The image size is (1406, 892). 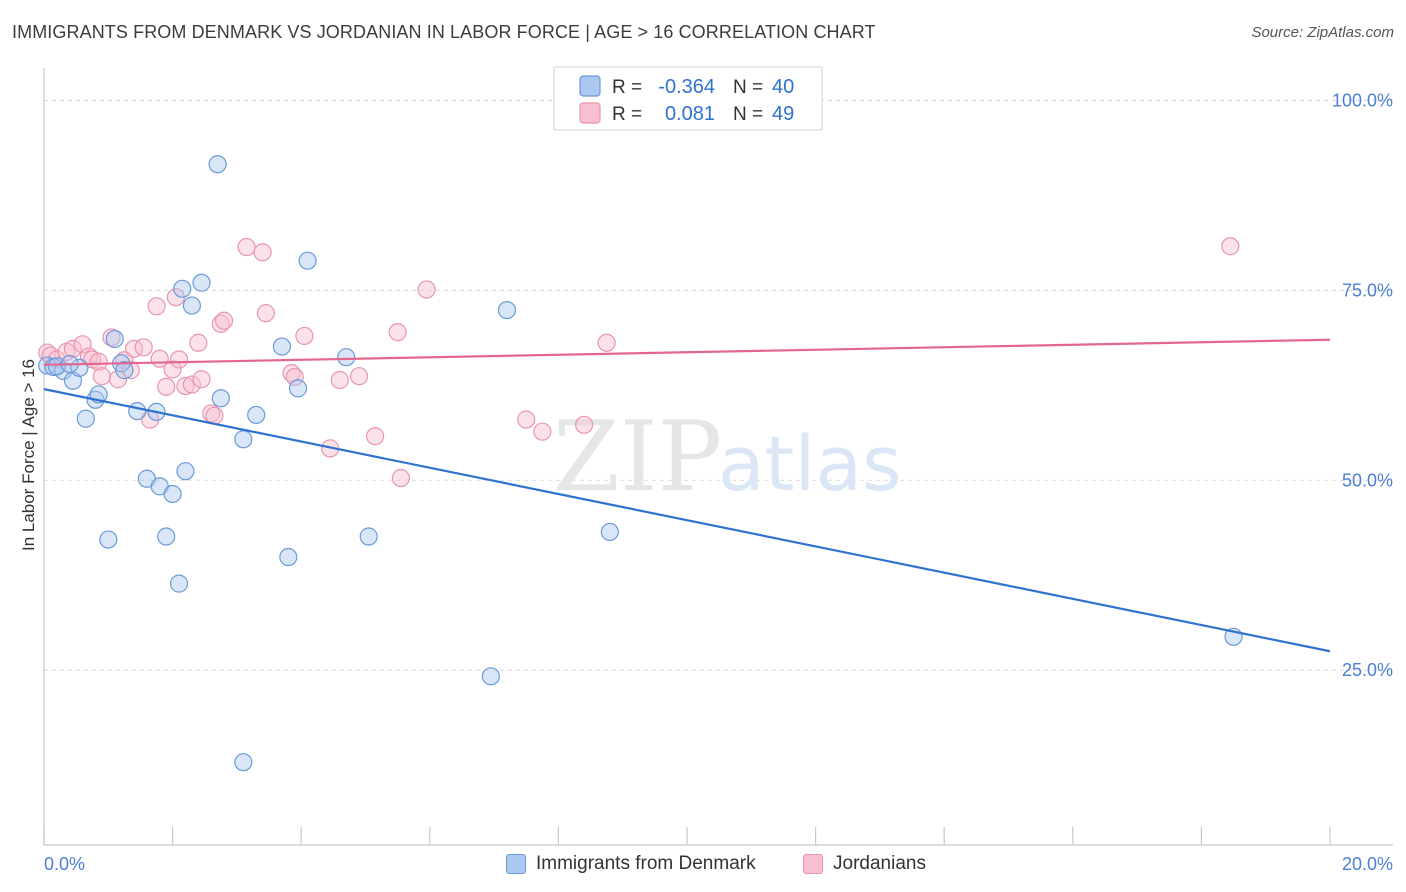 I want to click on y-axis-label: In Labor Force | Age > 16, so click(x=28, y=455).